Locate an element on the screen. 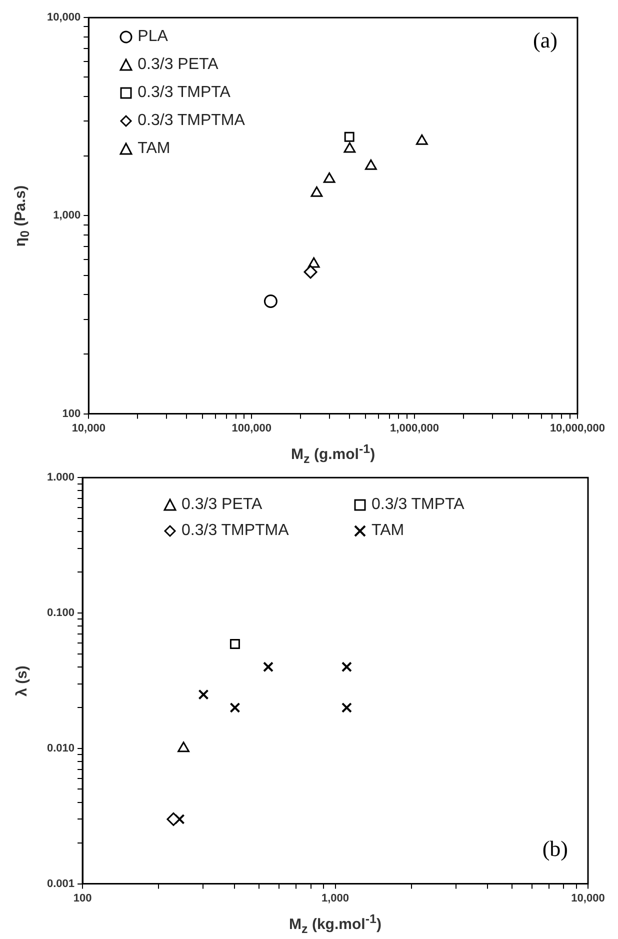 Image resolution: width=618 pixels, height=939 pixels. annotation: (b) is located at coordinates (555, 848).